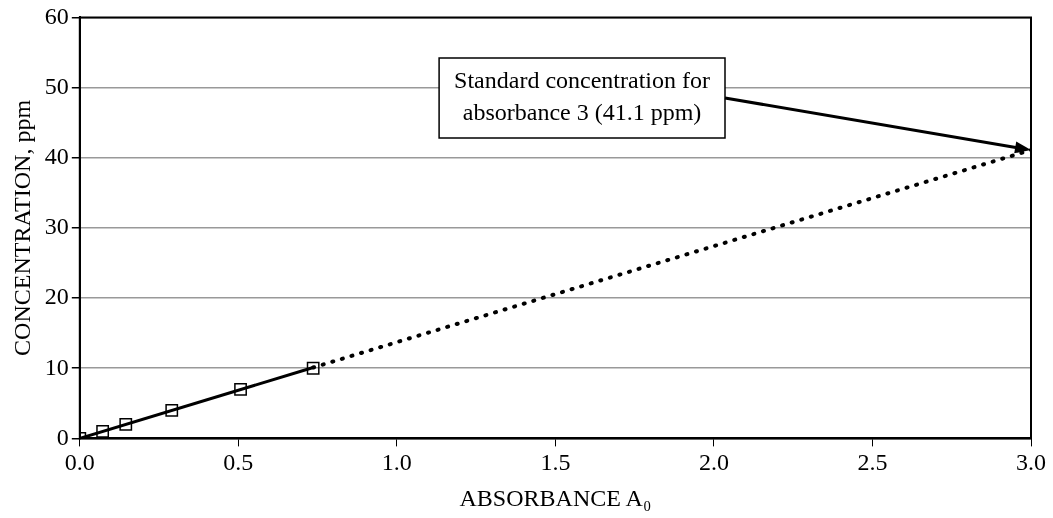 The image size is (1053, 518). Describe the element at coordinates (555, 462) in the screenshot. I see `x-tick-label: 1.5` at that location.